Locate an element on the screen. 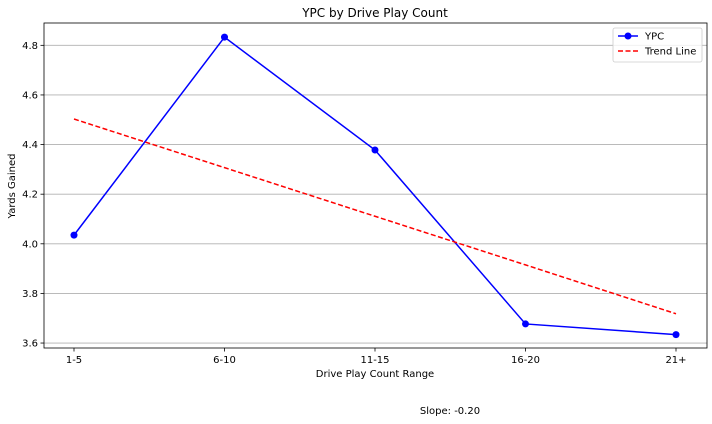  x-axis-label: Drive Play Count Range is located at coordinates (375, 374).